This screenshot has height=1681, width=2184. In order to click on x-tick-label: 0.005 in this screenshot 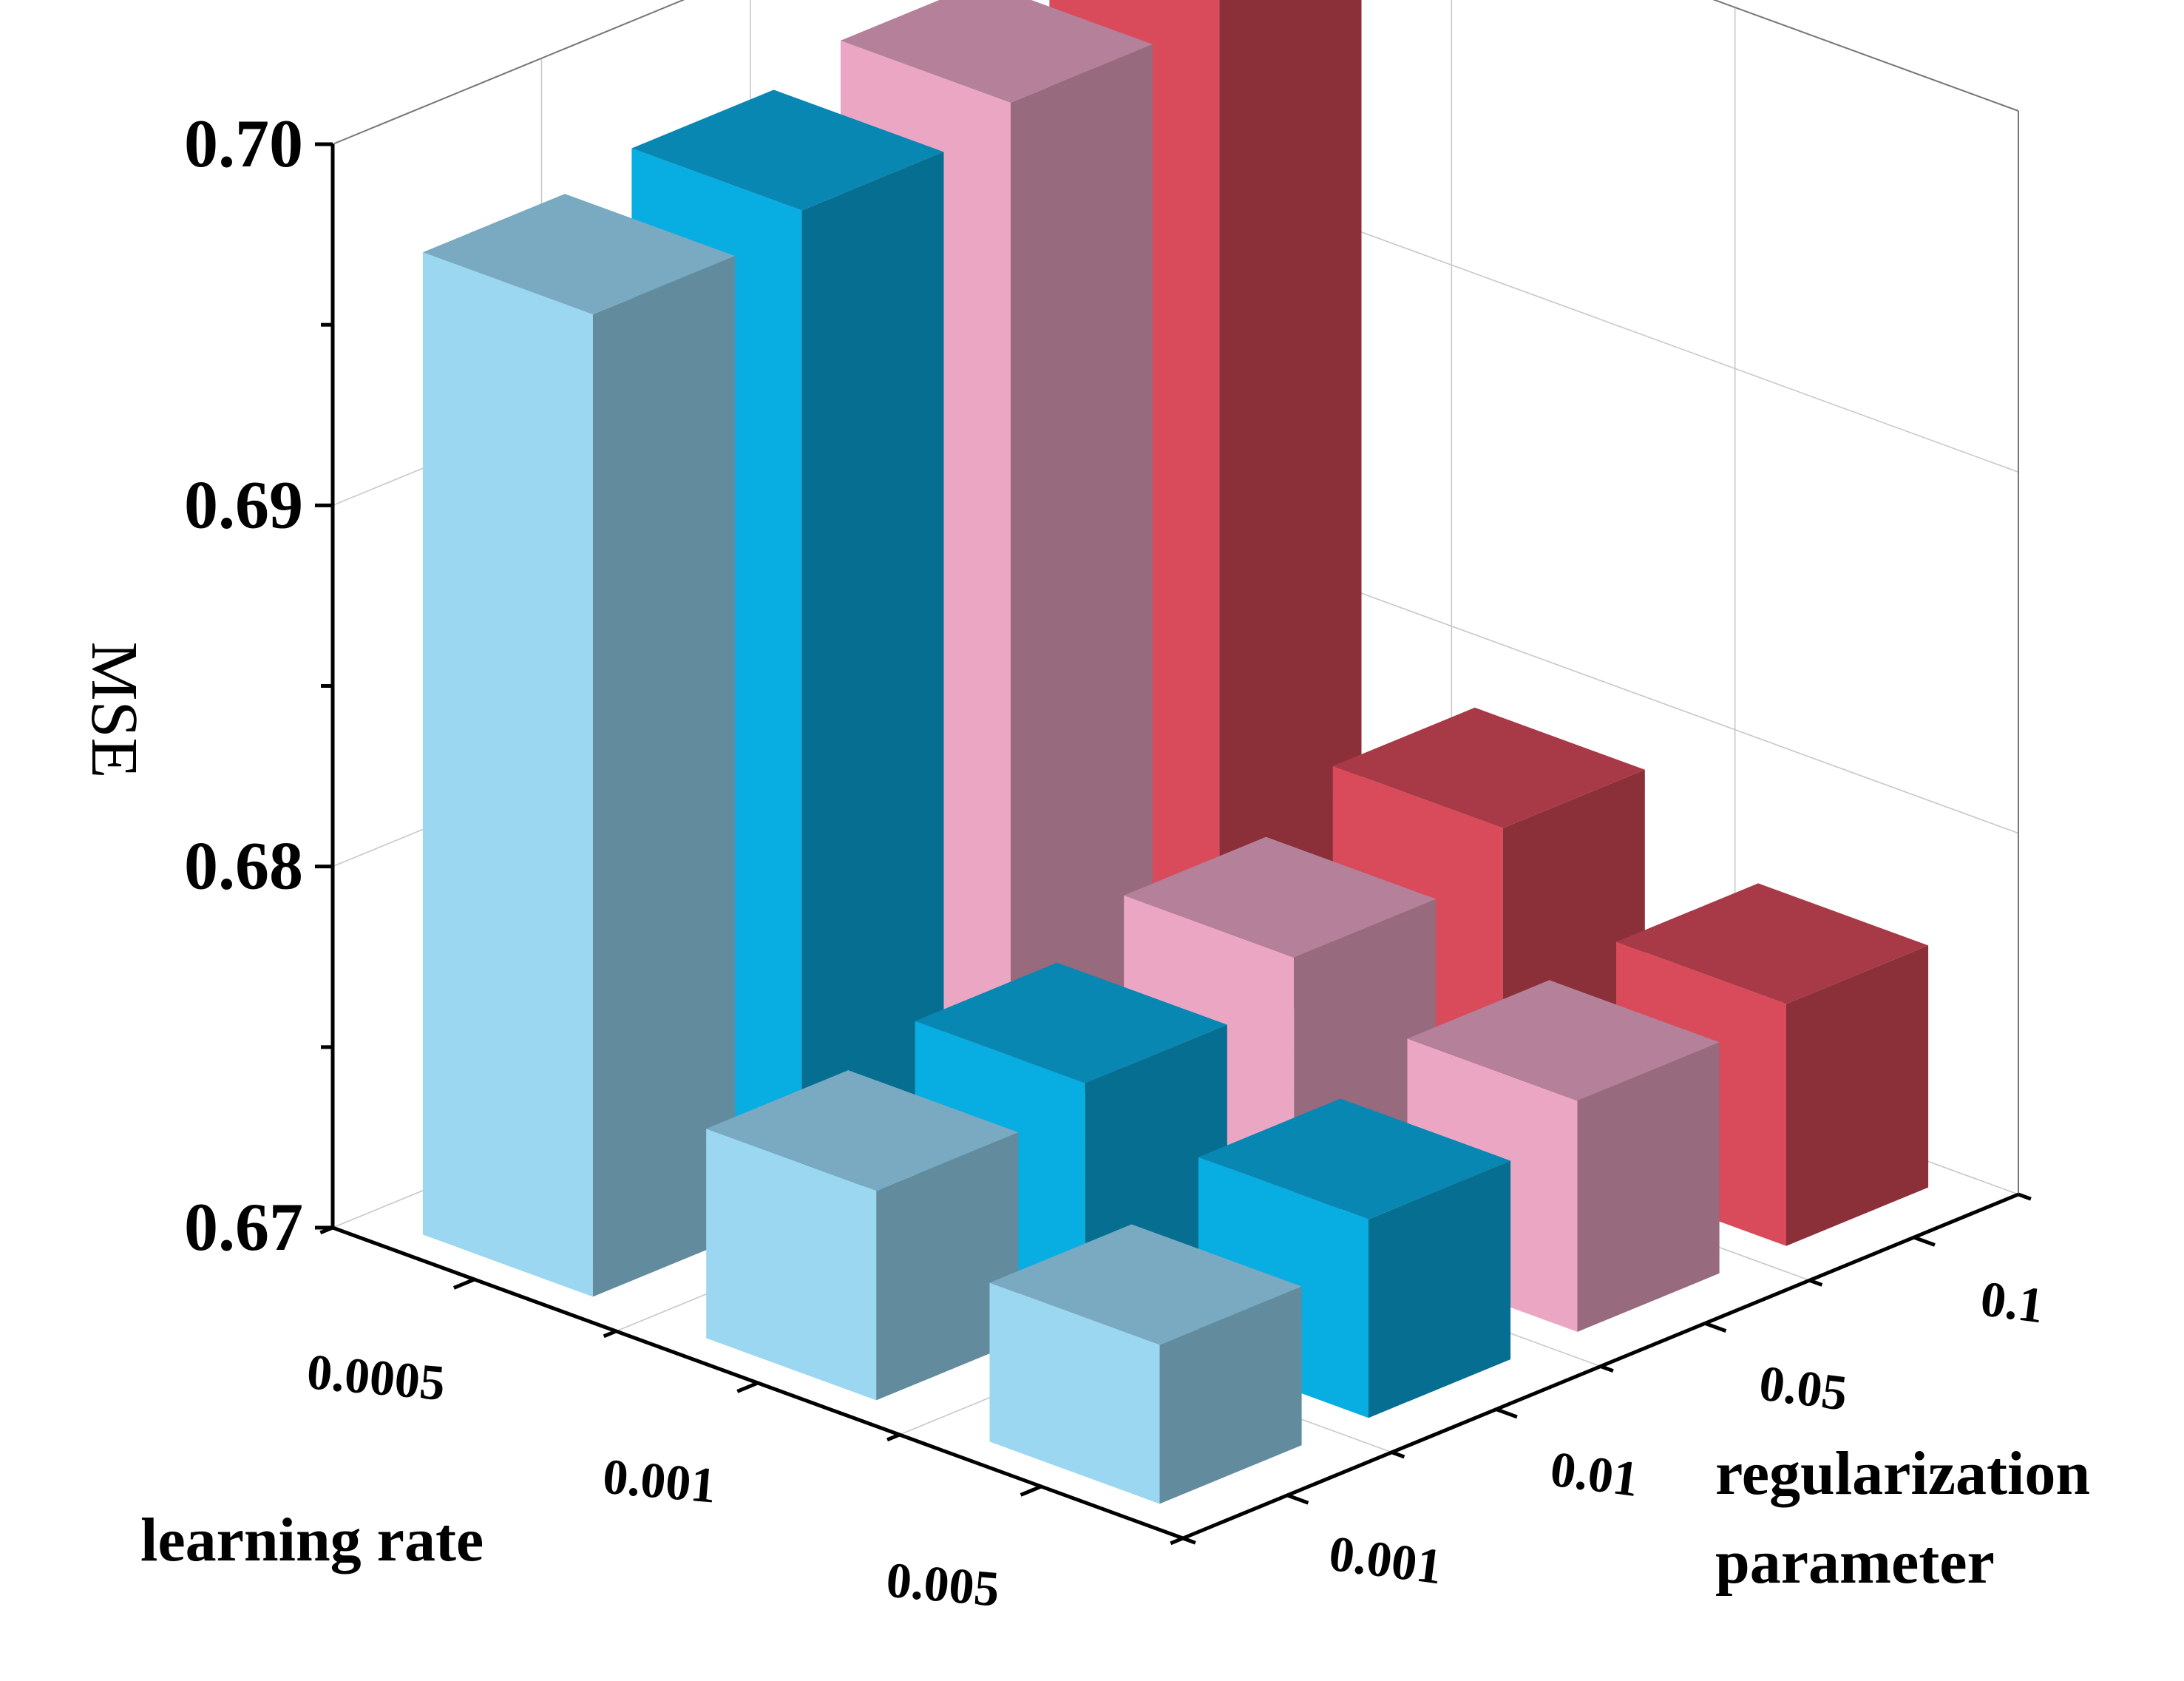, I will do `click(943, 1584)`.